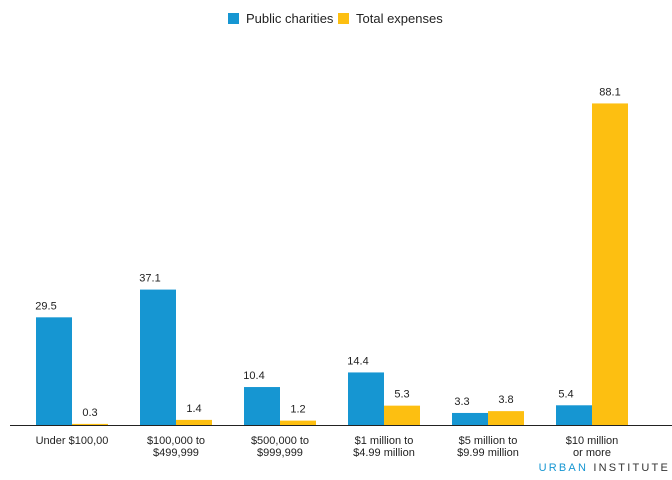 This screenshot has width=672, height=480. What do you see at coordinates (610, 264) in the screenshot?
I see `bar-series2-cat6` at bounding box center [610, 264].